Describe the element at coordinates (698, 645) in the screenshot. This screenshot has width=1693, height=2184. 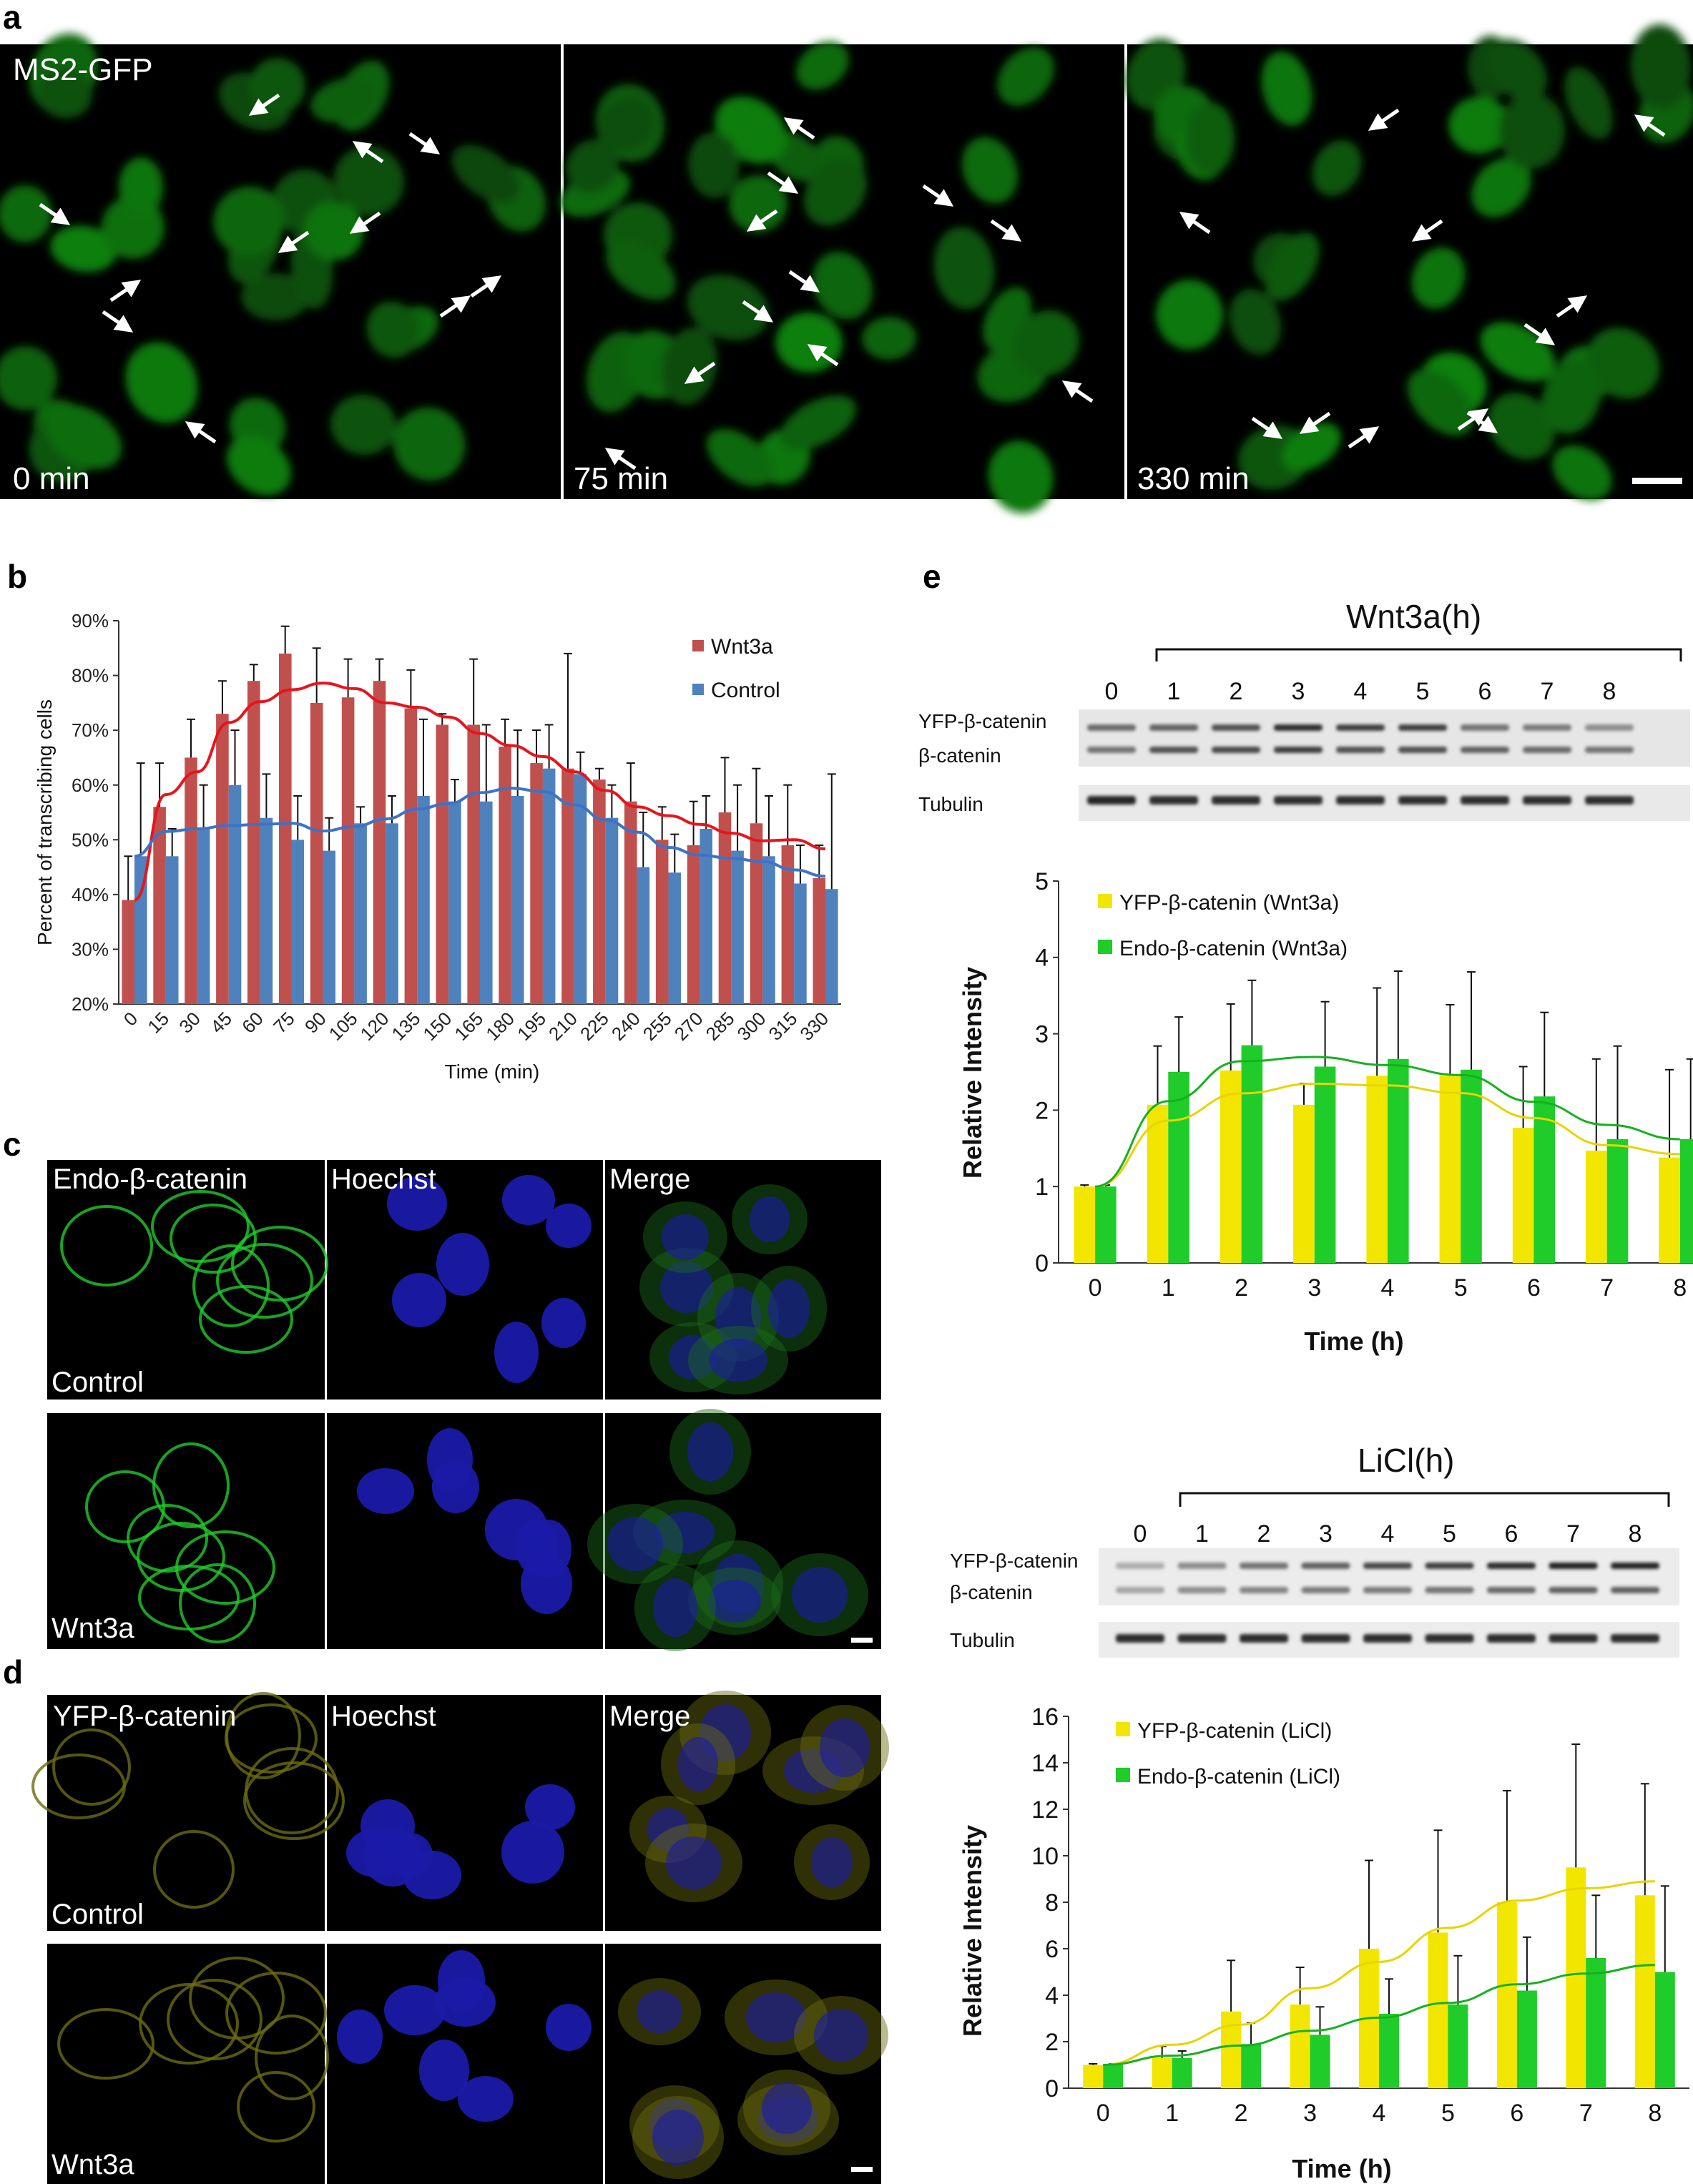
I see `legend-swatch-wnt3a` at that location.